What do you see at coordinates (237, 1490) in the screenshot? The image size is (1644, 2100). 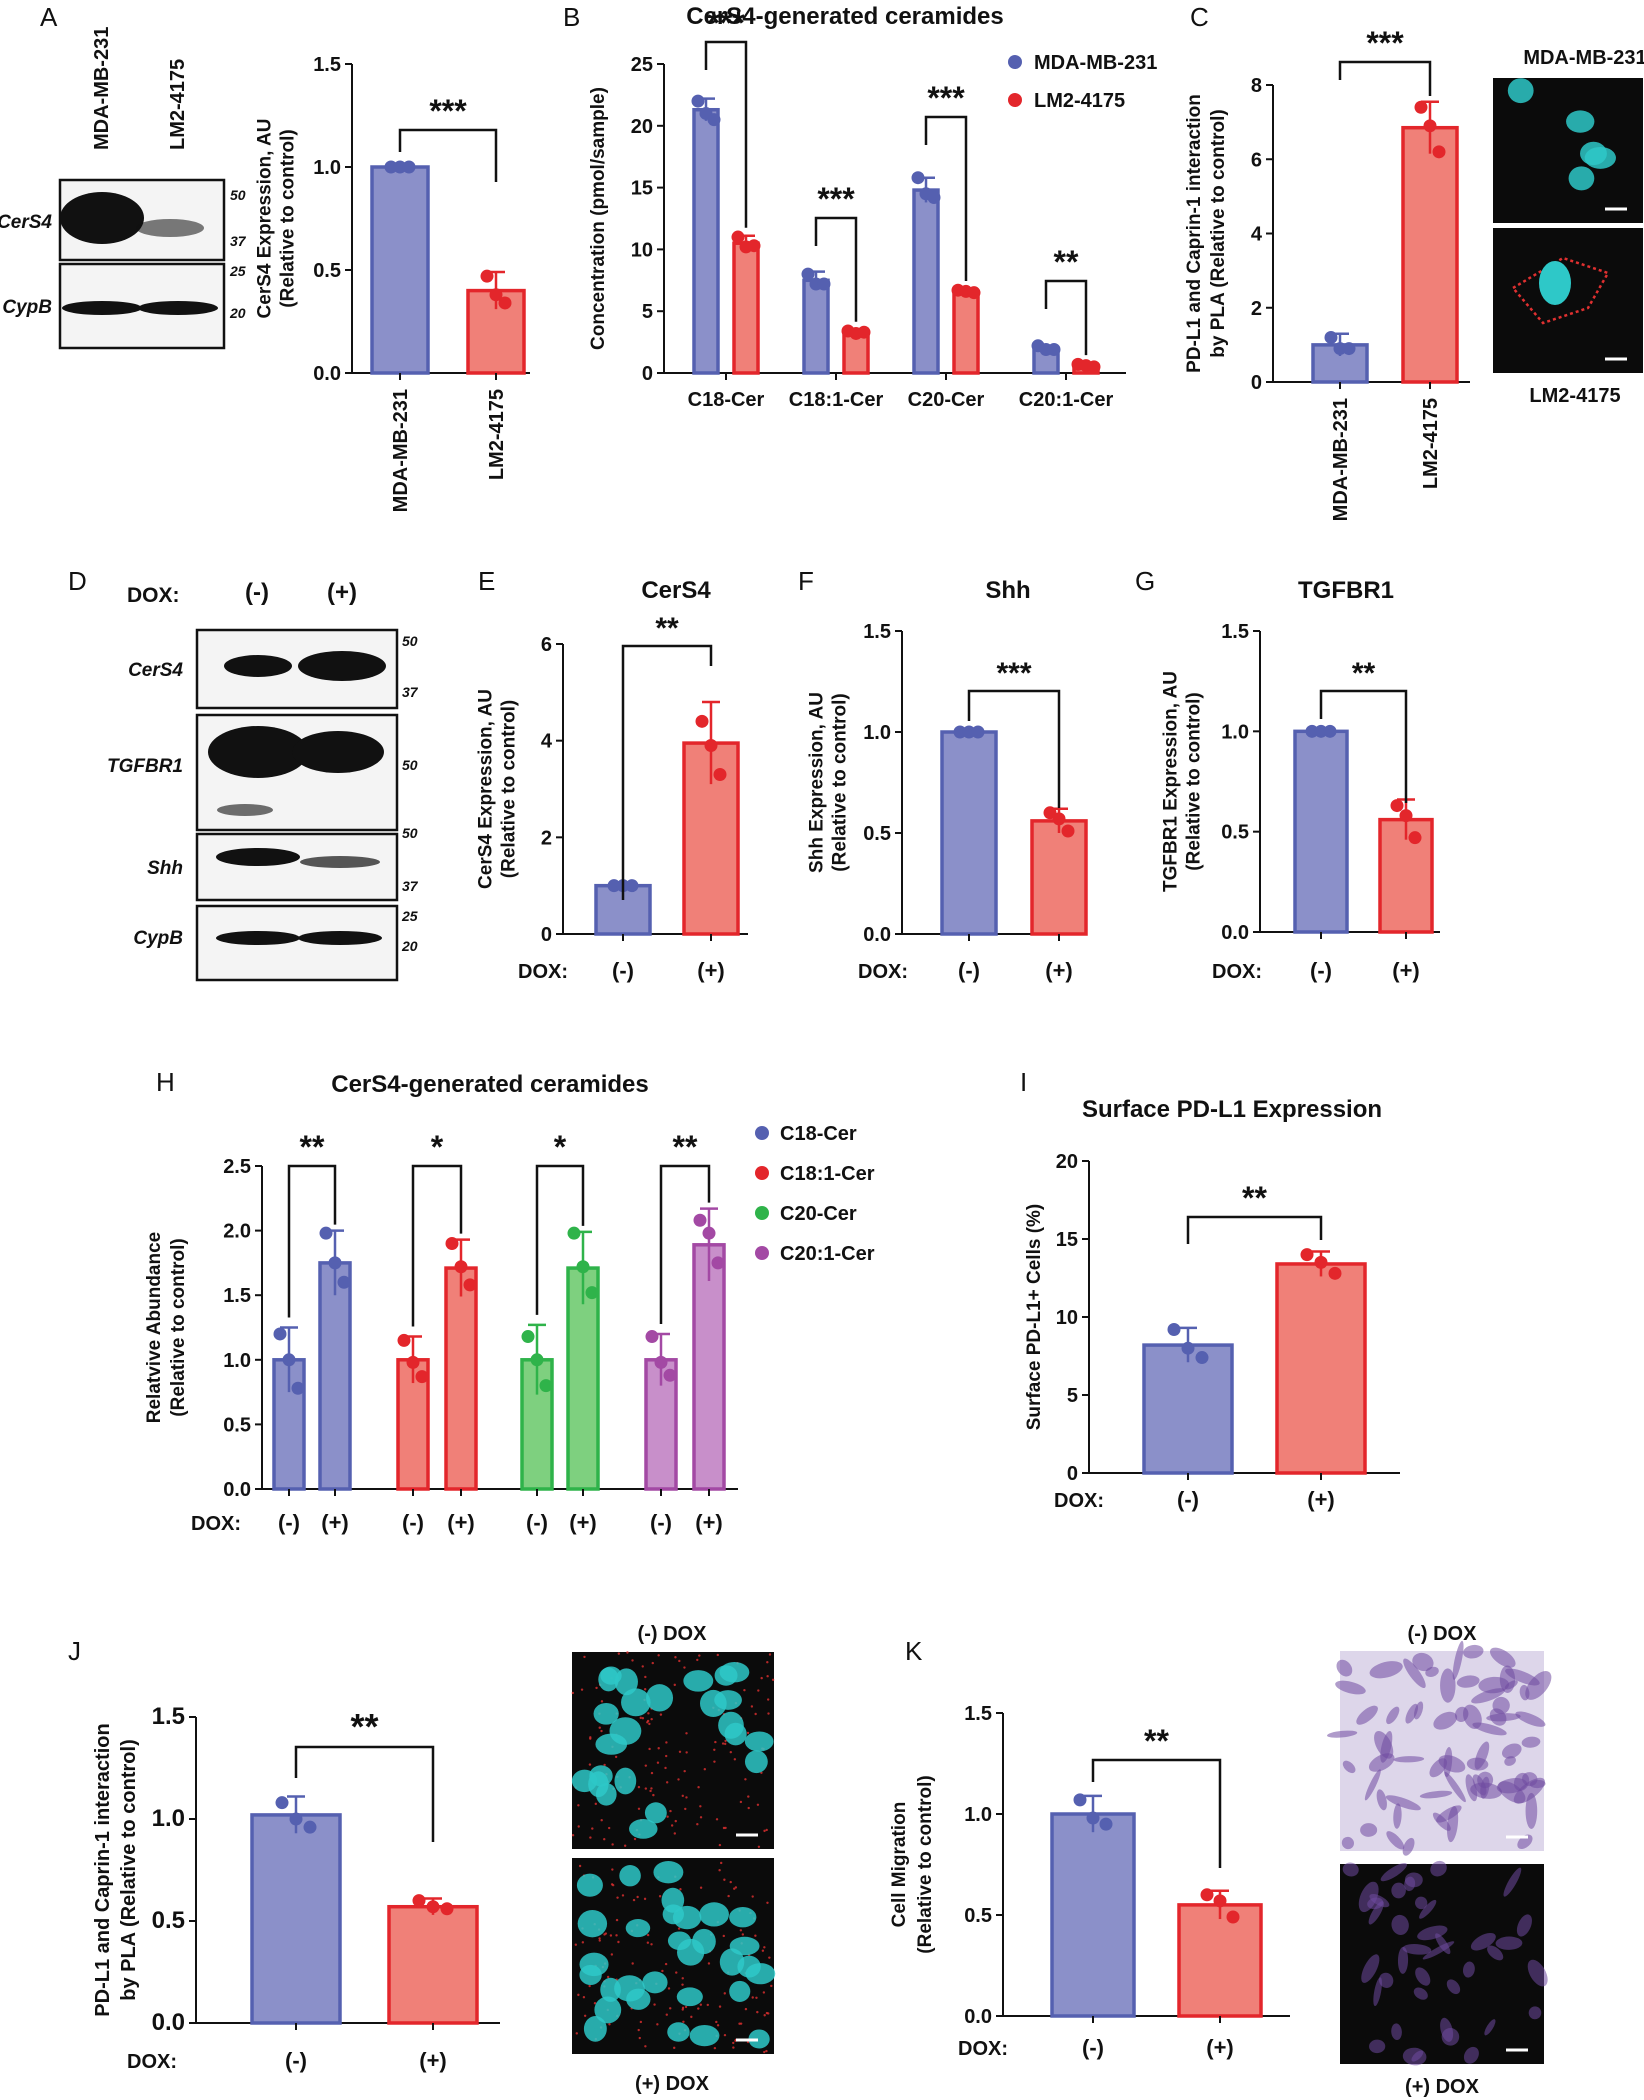 I see `H-y-tick-label: 0.0` at bounding box center [237, 1490].